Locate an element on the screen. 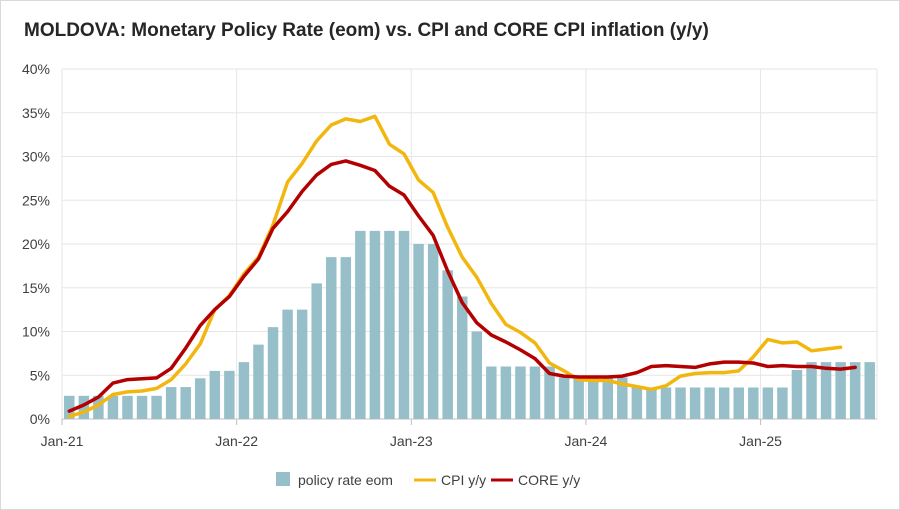  legend-label-core: CORE y/y is located at coordinates (549, 480).